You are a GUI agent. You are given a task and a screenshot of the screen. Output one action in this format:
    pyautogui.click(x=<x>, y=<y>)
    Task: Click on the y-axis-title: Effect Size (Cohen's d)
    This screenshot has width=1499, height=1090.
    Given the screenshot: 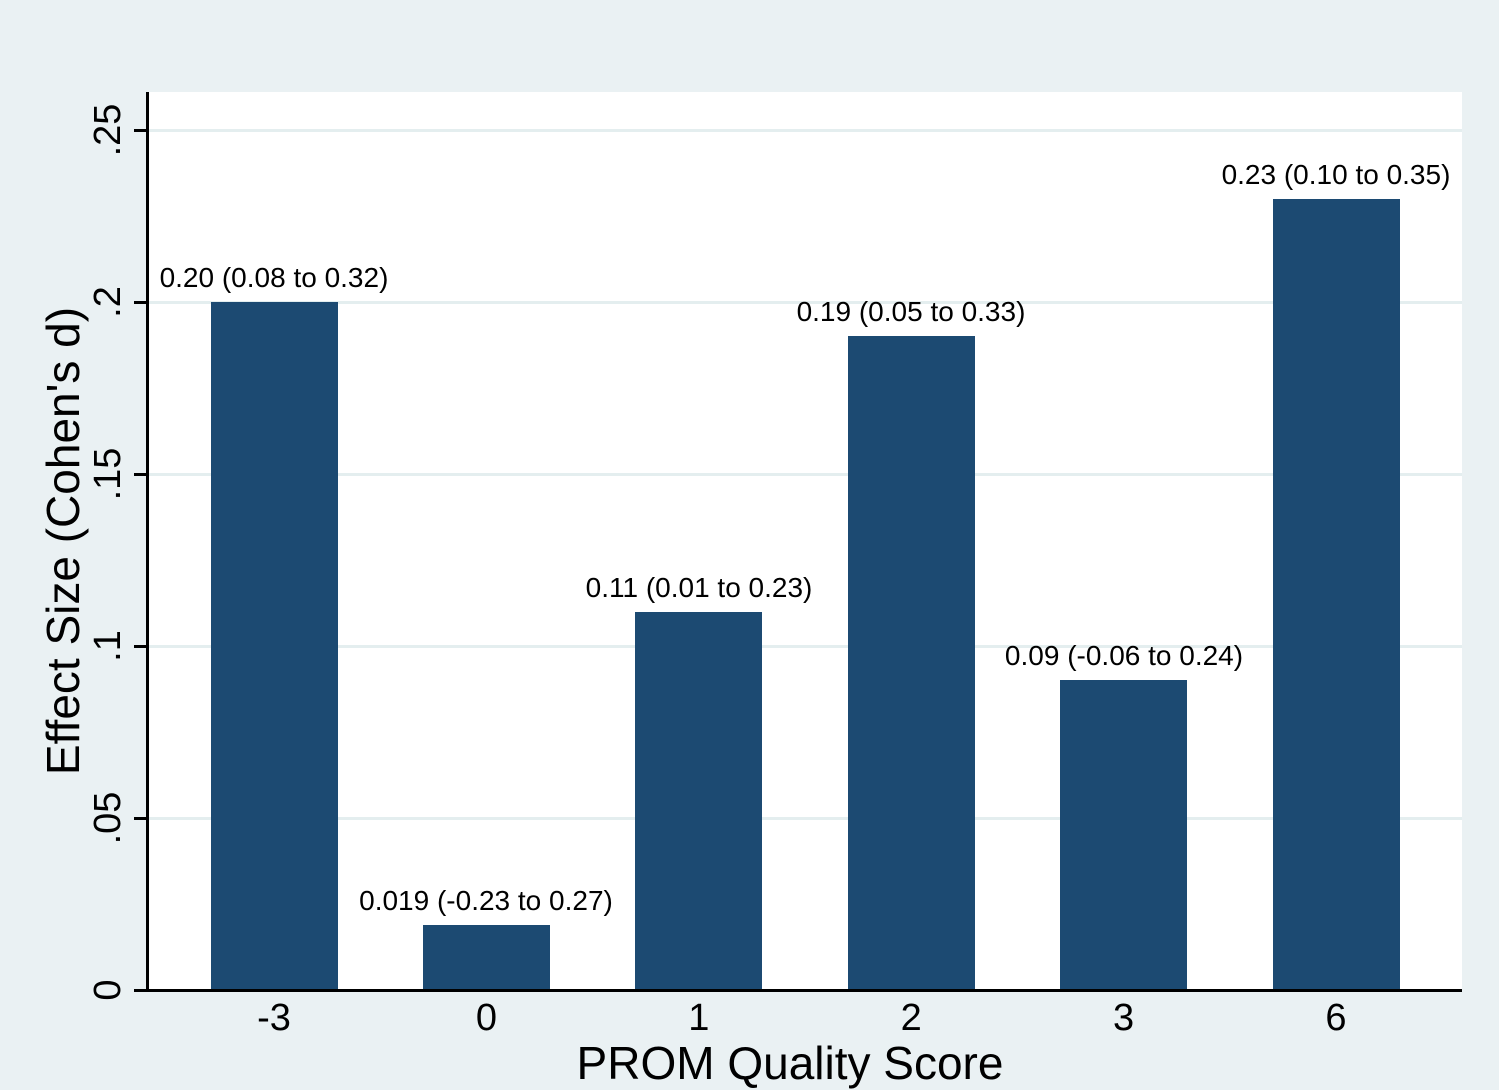 What is the action you would take?
    pyautogui.click(x=63, y=541)
    